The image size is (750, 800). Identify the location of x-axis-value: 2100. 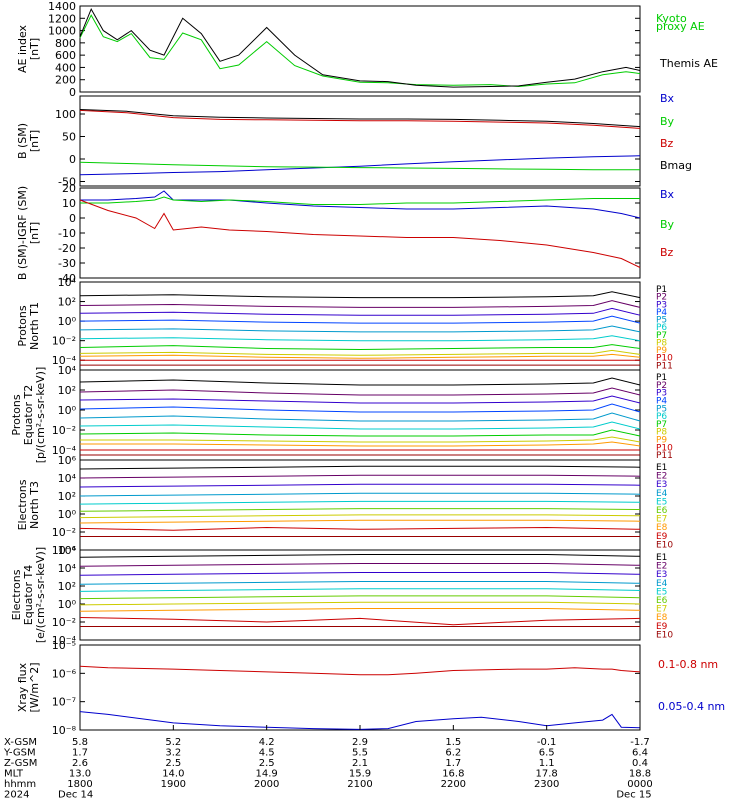
(359, 784).